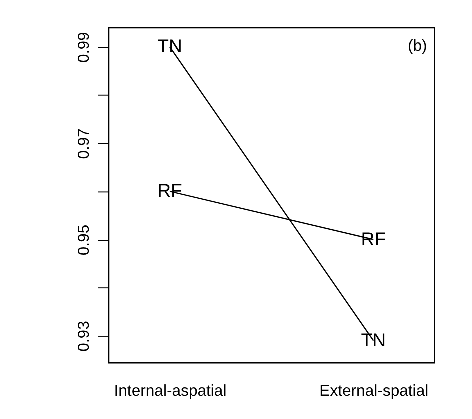 This screenshot has width=472, height=419. I want to click on x-tick-label: Internal-aspatial, so click(170, 391).